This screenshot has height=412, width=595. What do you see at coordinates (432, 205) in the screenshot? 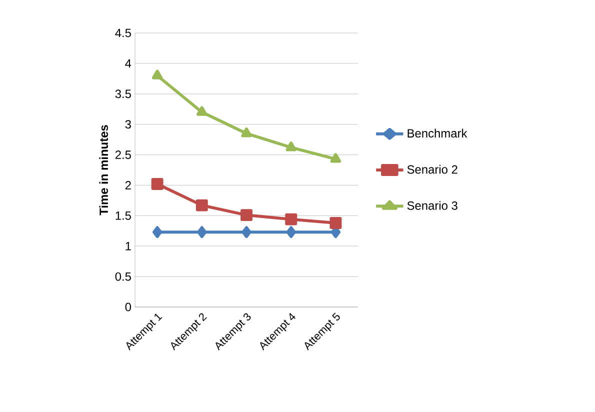
I see `legend-label: Senario 3` at bounding box center [432, 205].